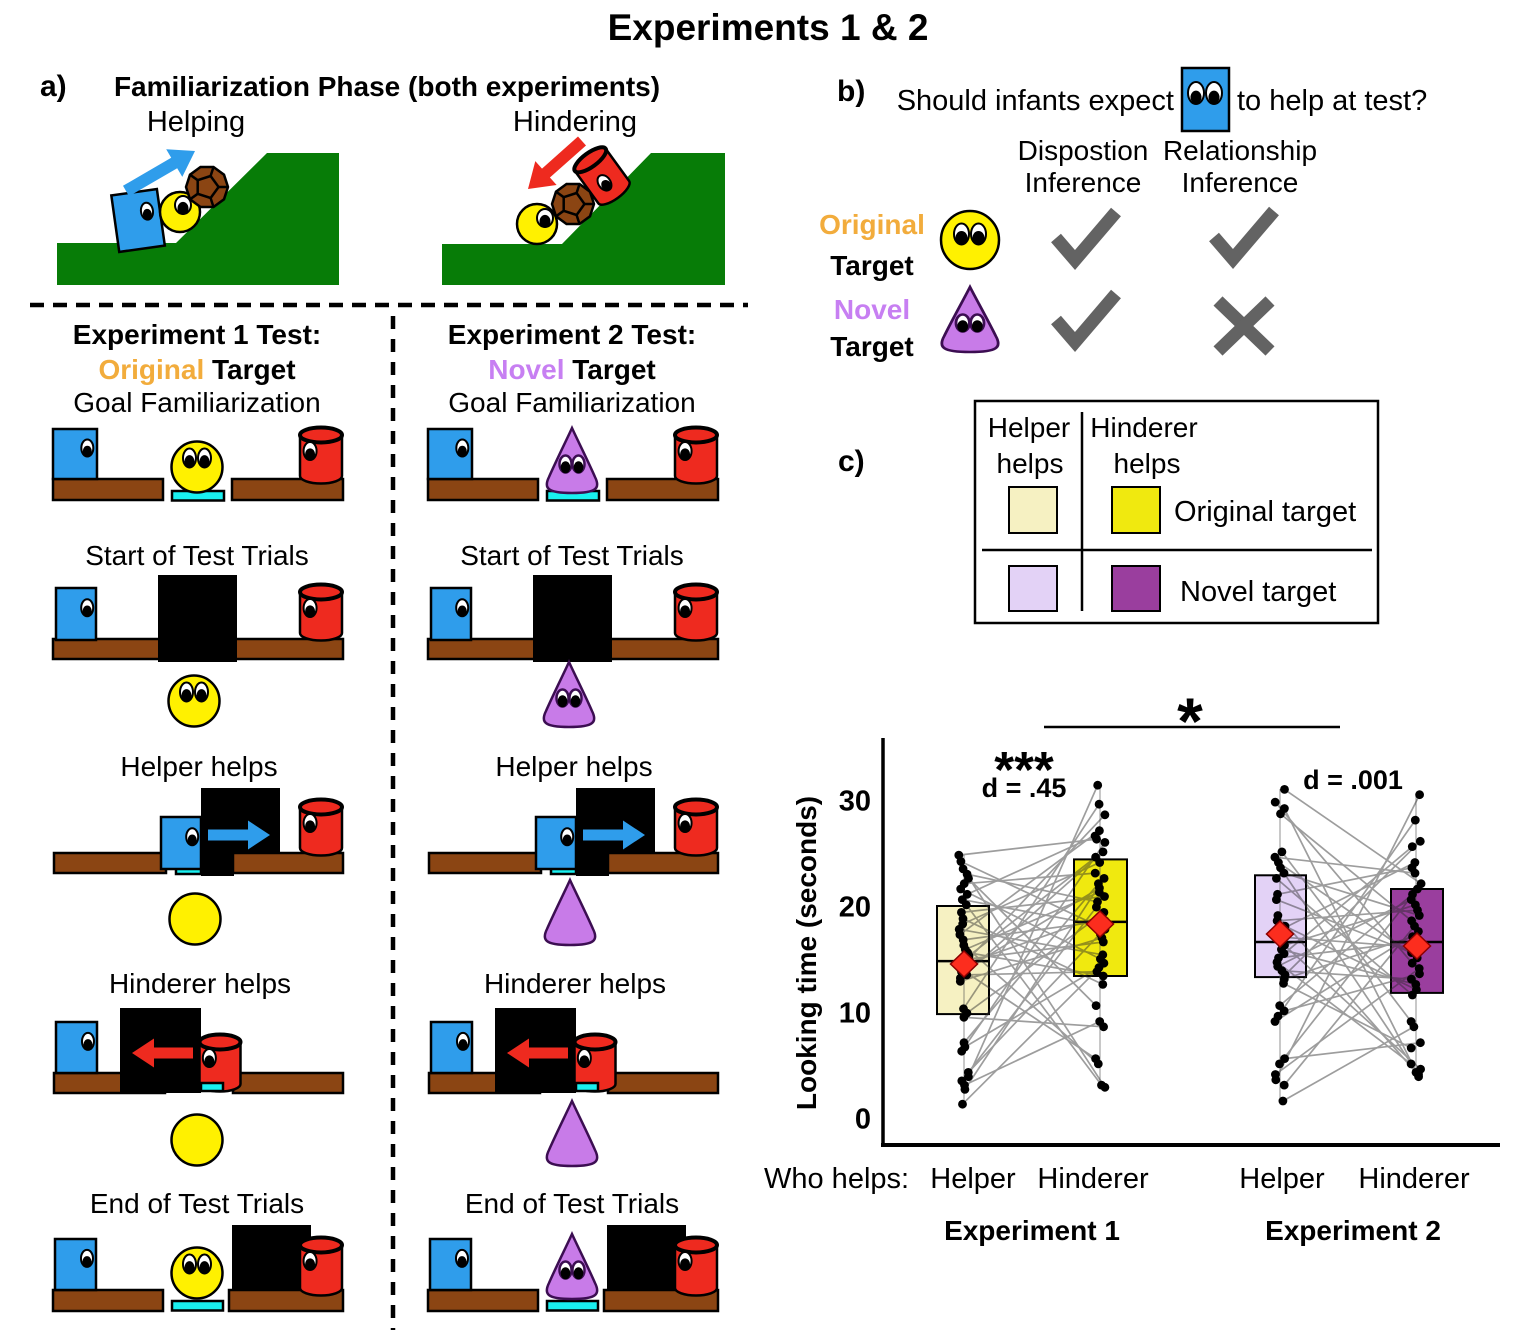 This screenshot has height=1330, width=1522. Describe the element at coordinates (855, 1014) in the screenshot. I see `svg-text: 10` at that location.